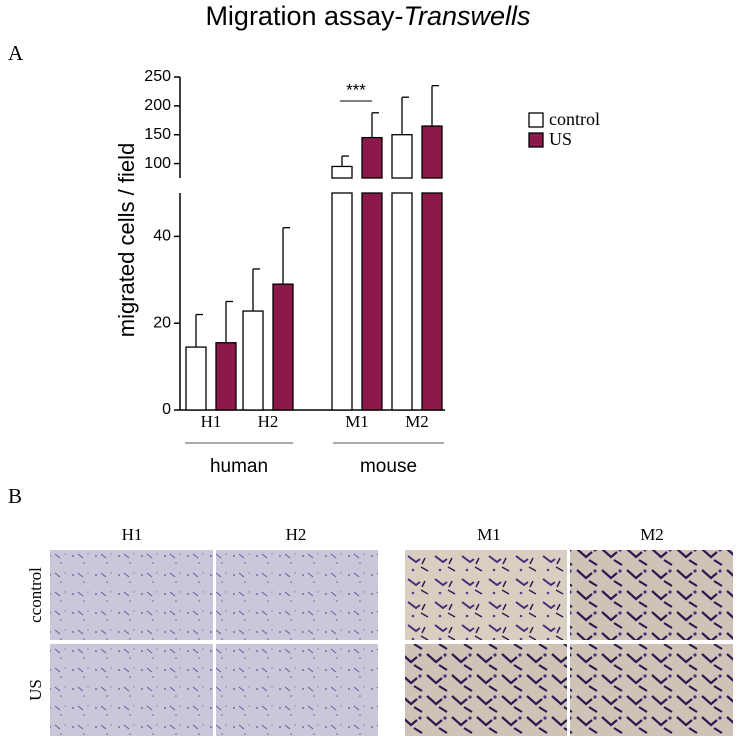 Image resolution: width=737 pixels, height=741 pixels. What do you see at coordinates (296, 534) in the screenshot?
I see `image-column-label: H2` at bounding box center [296, 534].